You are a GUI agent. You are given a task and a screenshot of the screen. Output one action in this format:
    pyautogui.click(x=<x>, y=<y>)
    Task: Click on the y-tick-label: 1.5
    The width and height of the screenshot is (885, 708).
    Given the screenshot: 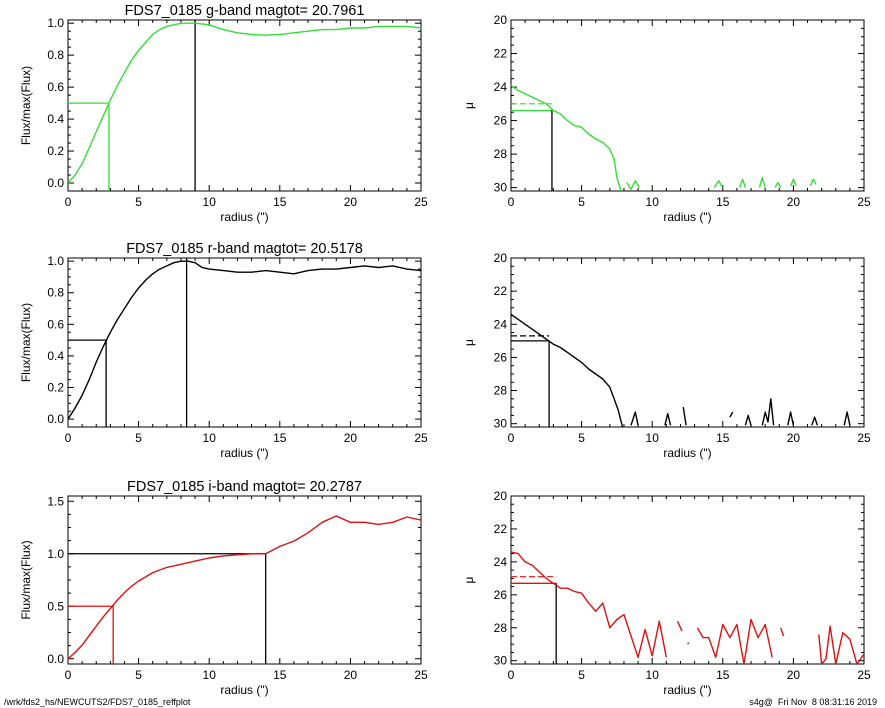 What is the action you would take?
    pyautogui.click(x=55, y=501)
    